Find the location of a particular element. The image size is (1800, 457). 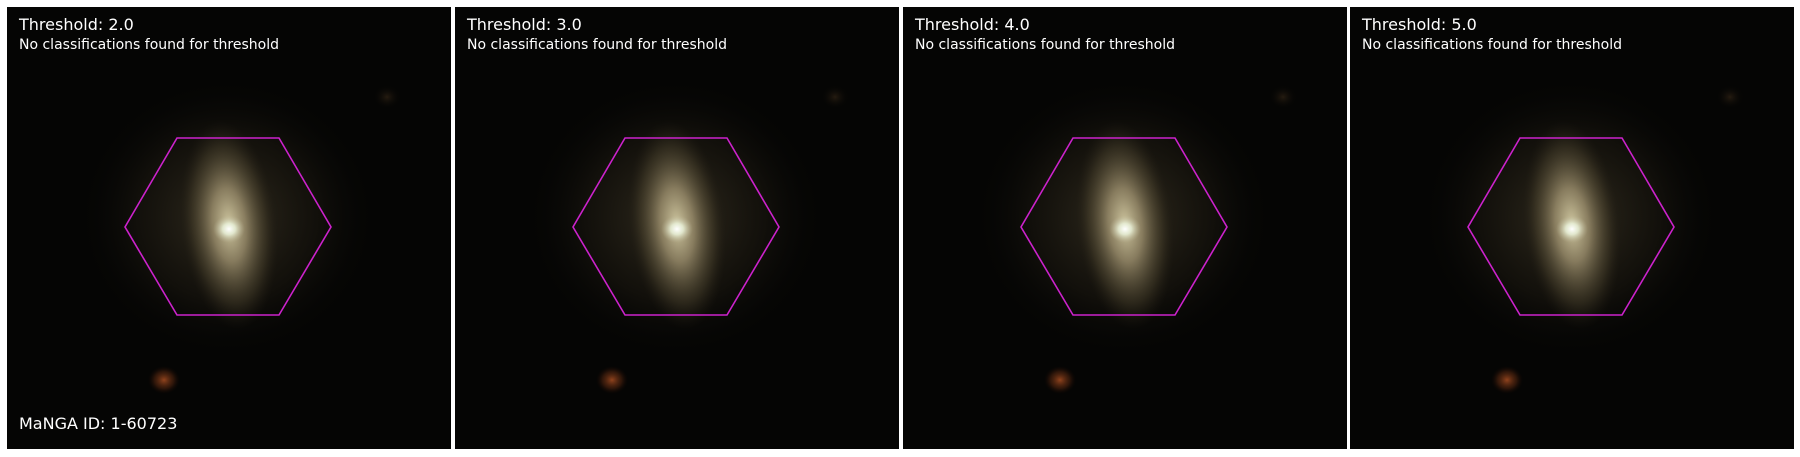

panel-title: Threshold: 2.0 is located at coordinates (76, 24).